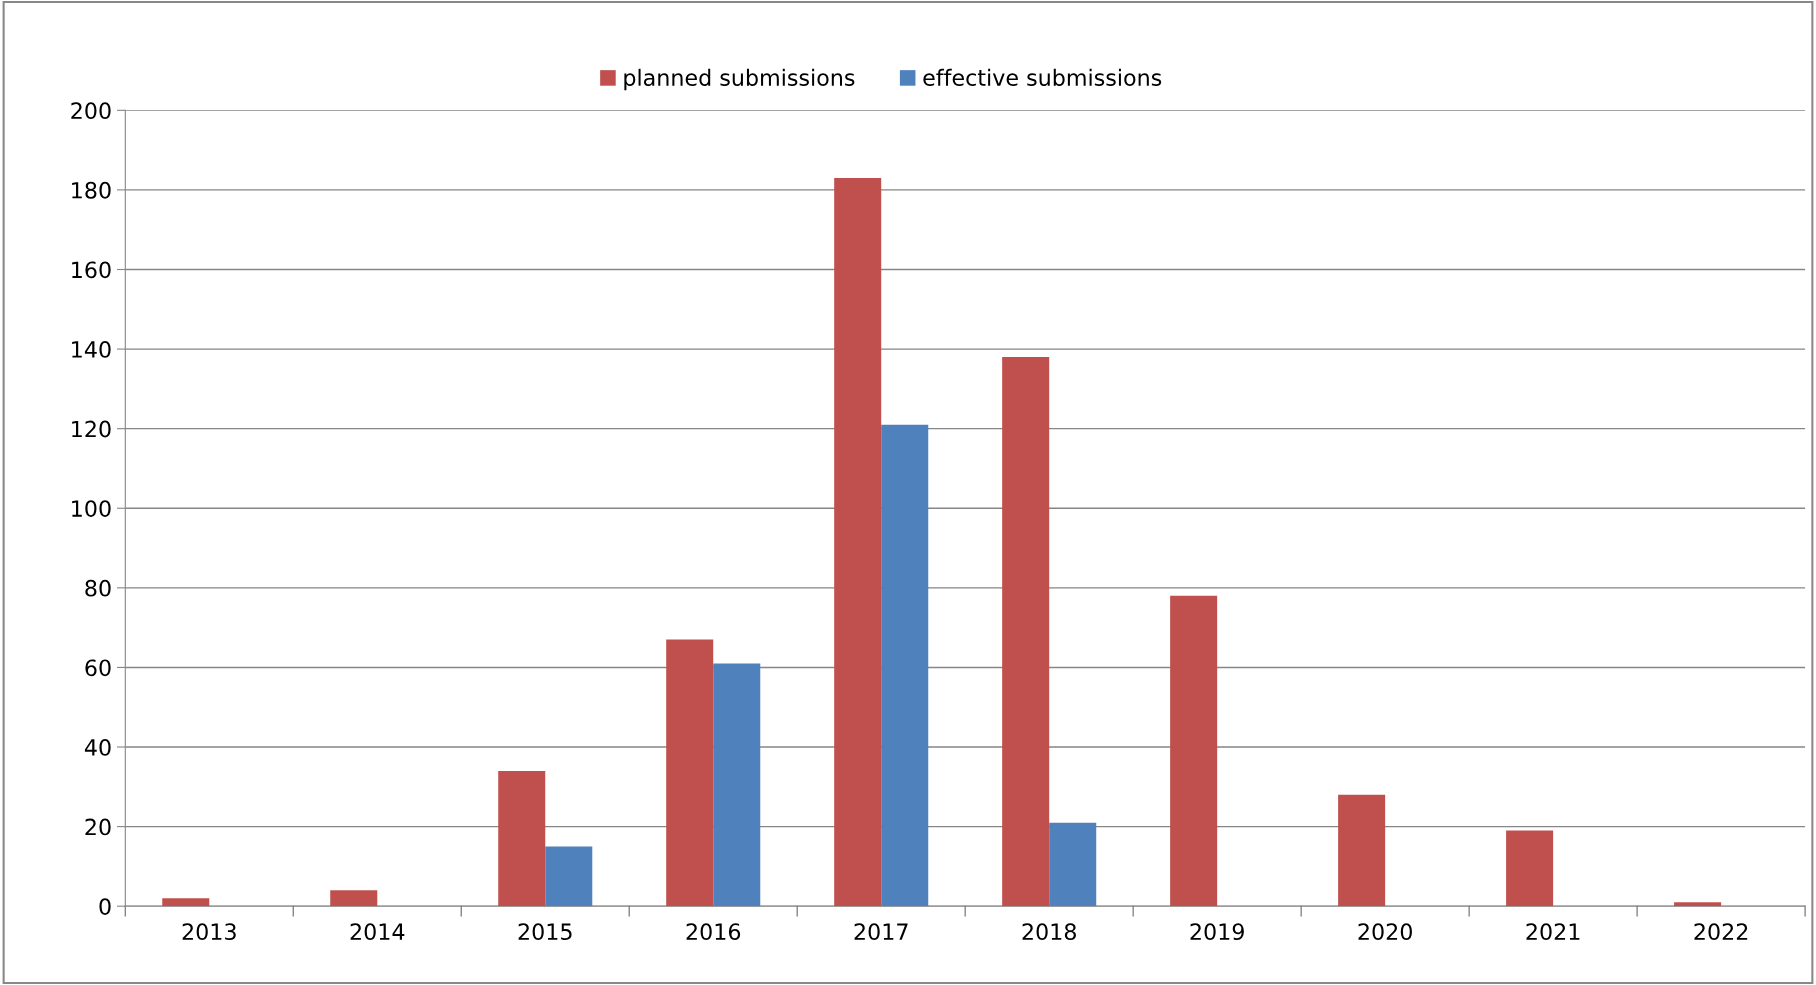 The image size is (1816, 985). What do you see at coordinates (98, 668) in the screenshot?
I see `y-tick-label: 60` at bounding box center [98, 668].